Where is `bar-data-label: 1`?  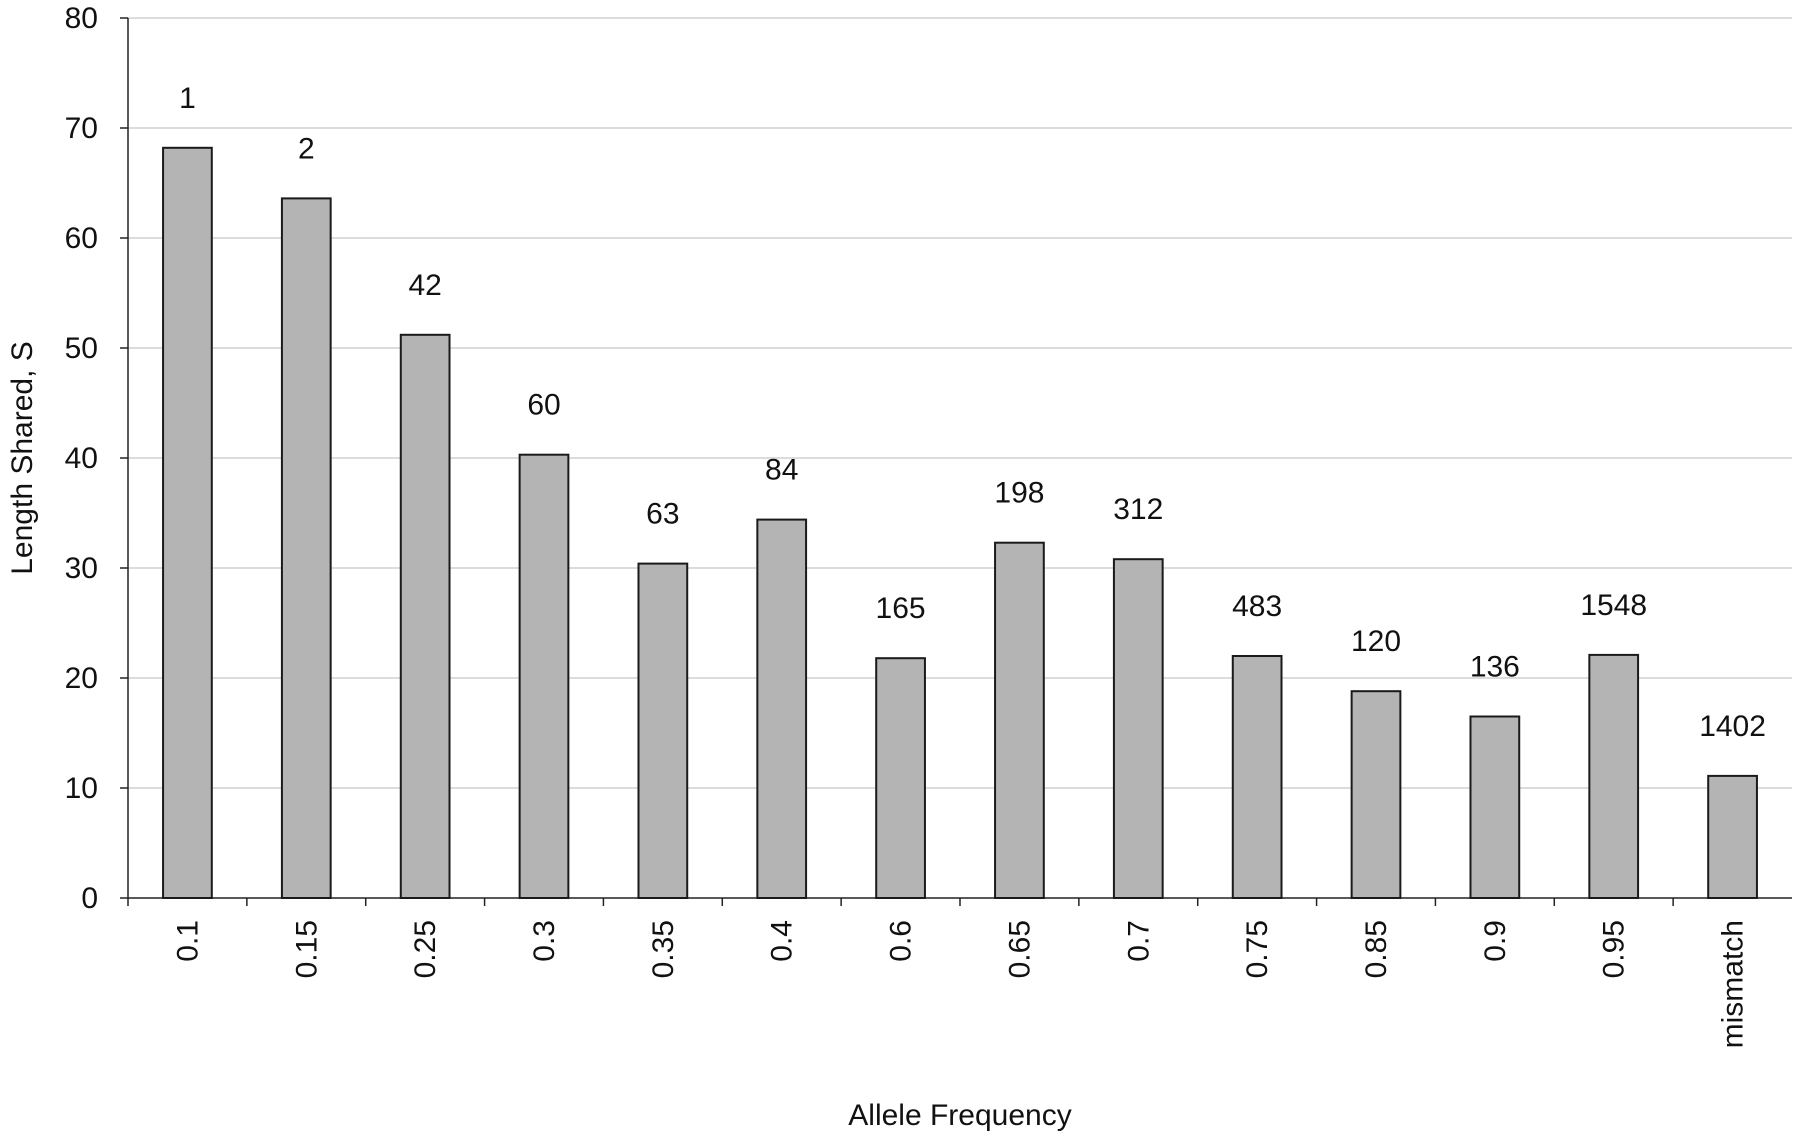 bar-data-label: 1 is located at coordinates (187, 98).